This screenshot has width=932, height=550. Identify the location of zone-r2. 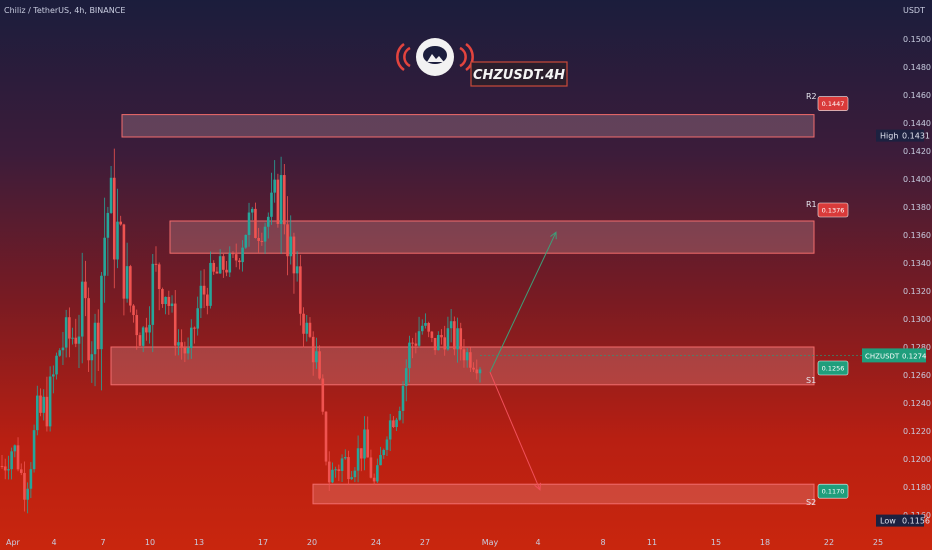
(468, 126).